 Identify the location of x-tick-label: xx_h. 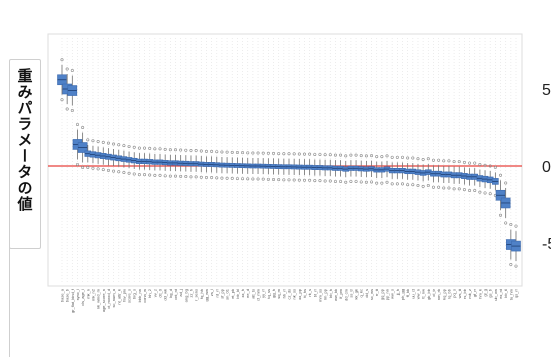
(242, 293).